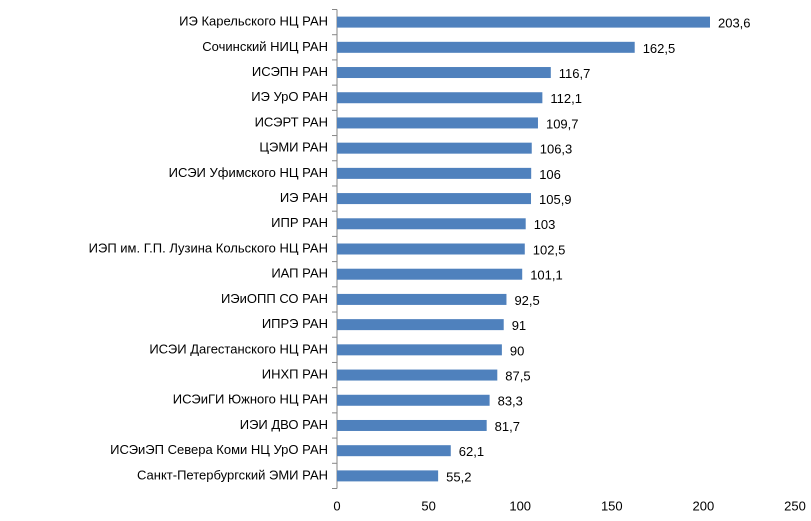 This screenshot has height=521, width=811. What do you see at coordinates (566, 98) in the screenshot?
I see `data-label: 112,1` at bounding box center [566, 98].